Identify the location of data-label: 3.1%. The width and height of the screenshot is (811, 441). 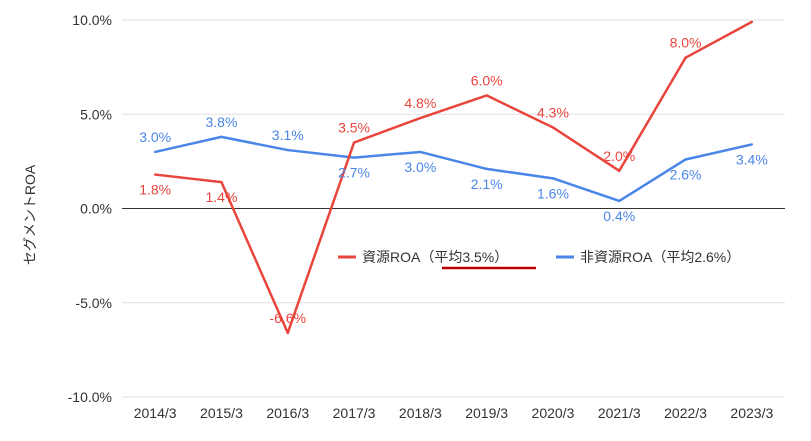
(288, 135).